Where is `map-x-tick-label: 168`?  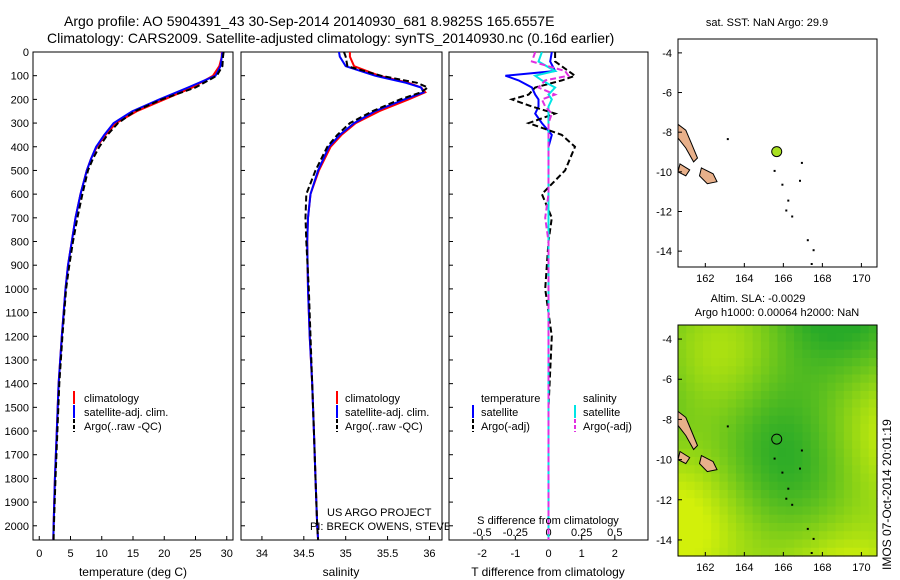
map-x-tick-label: 168 is located at coordinates (822, 568).